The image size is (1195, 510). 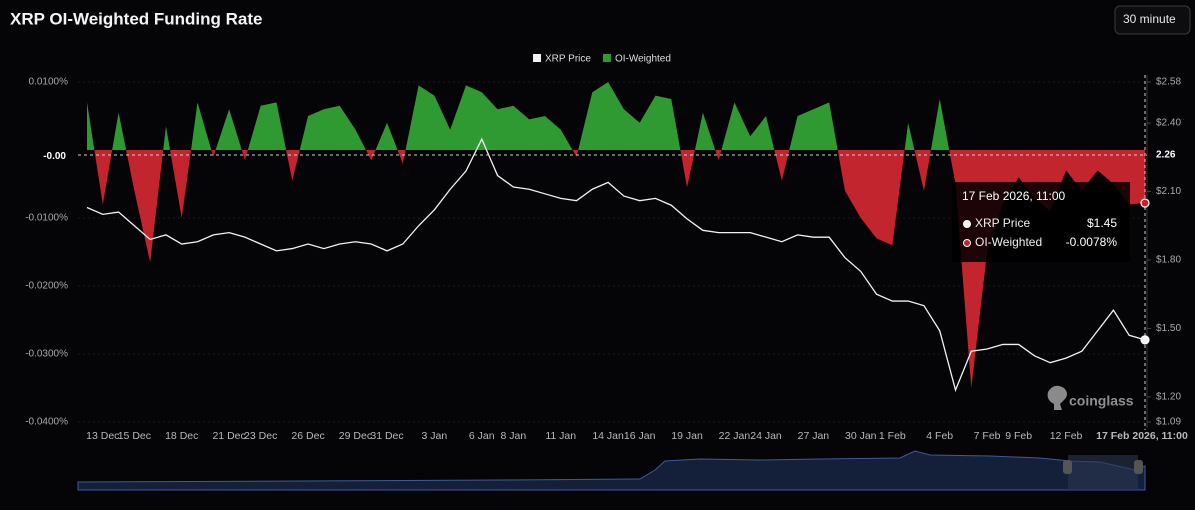 What do you see at coordinates (307, 436) in the screenshot?
I see `x-tick-label: 26 Dec` at bounding box center [307, 436].